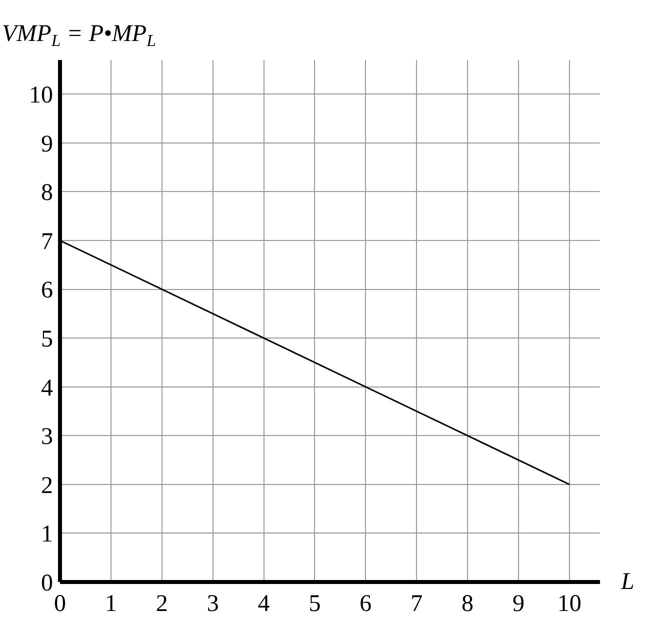 This screenshot has height=629, width=645. Describe the element at coordinates (47, 437) in the screenshot. I see `y-tick-label: 3` at that location.